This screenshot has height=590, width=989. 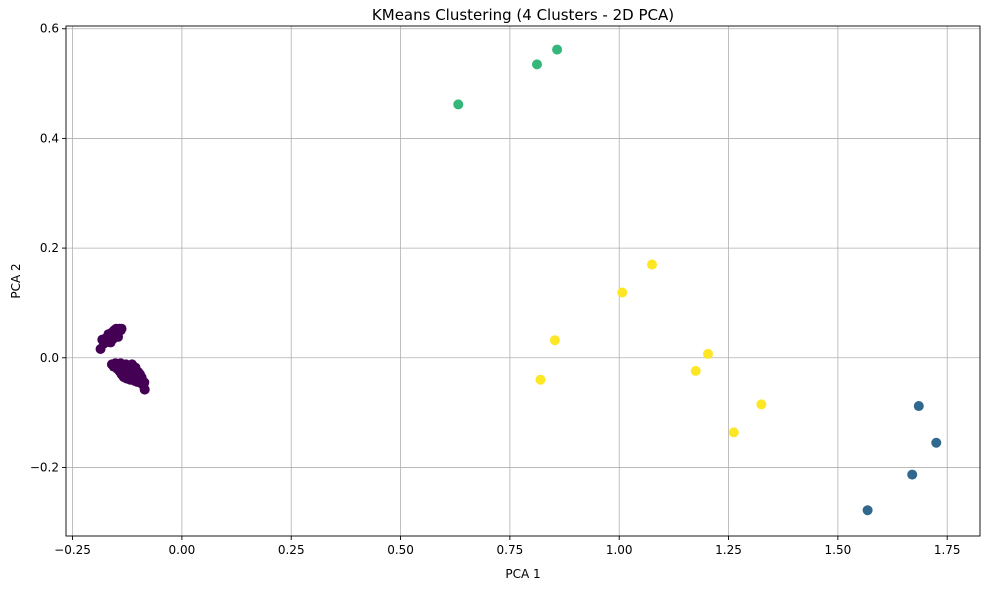 I want to click on y-tick-label: 0.2, so click(x=49, y=248).